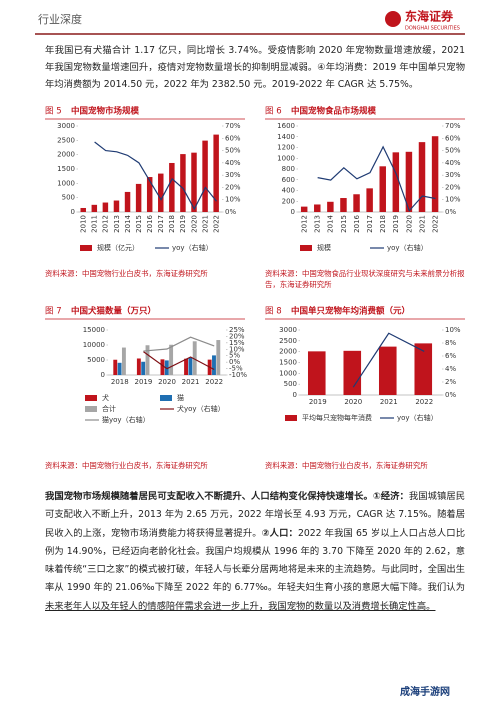 The height and width of the screenshot is (707, 500). I want to click on y2-tick-label: 25%, so click(237, 330).